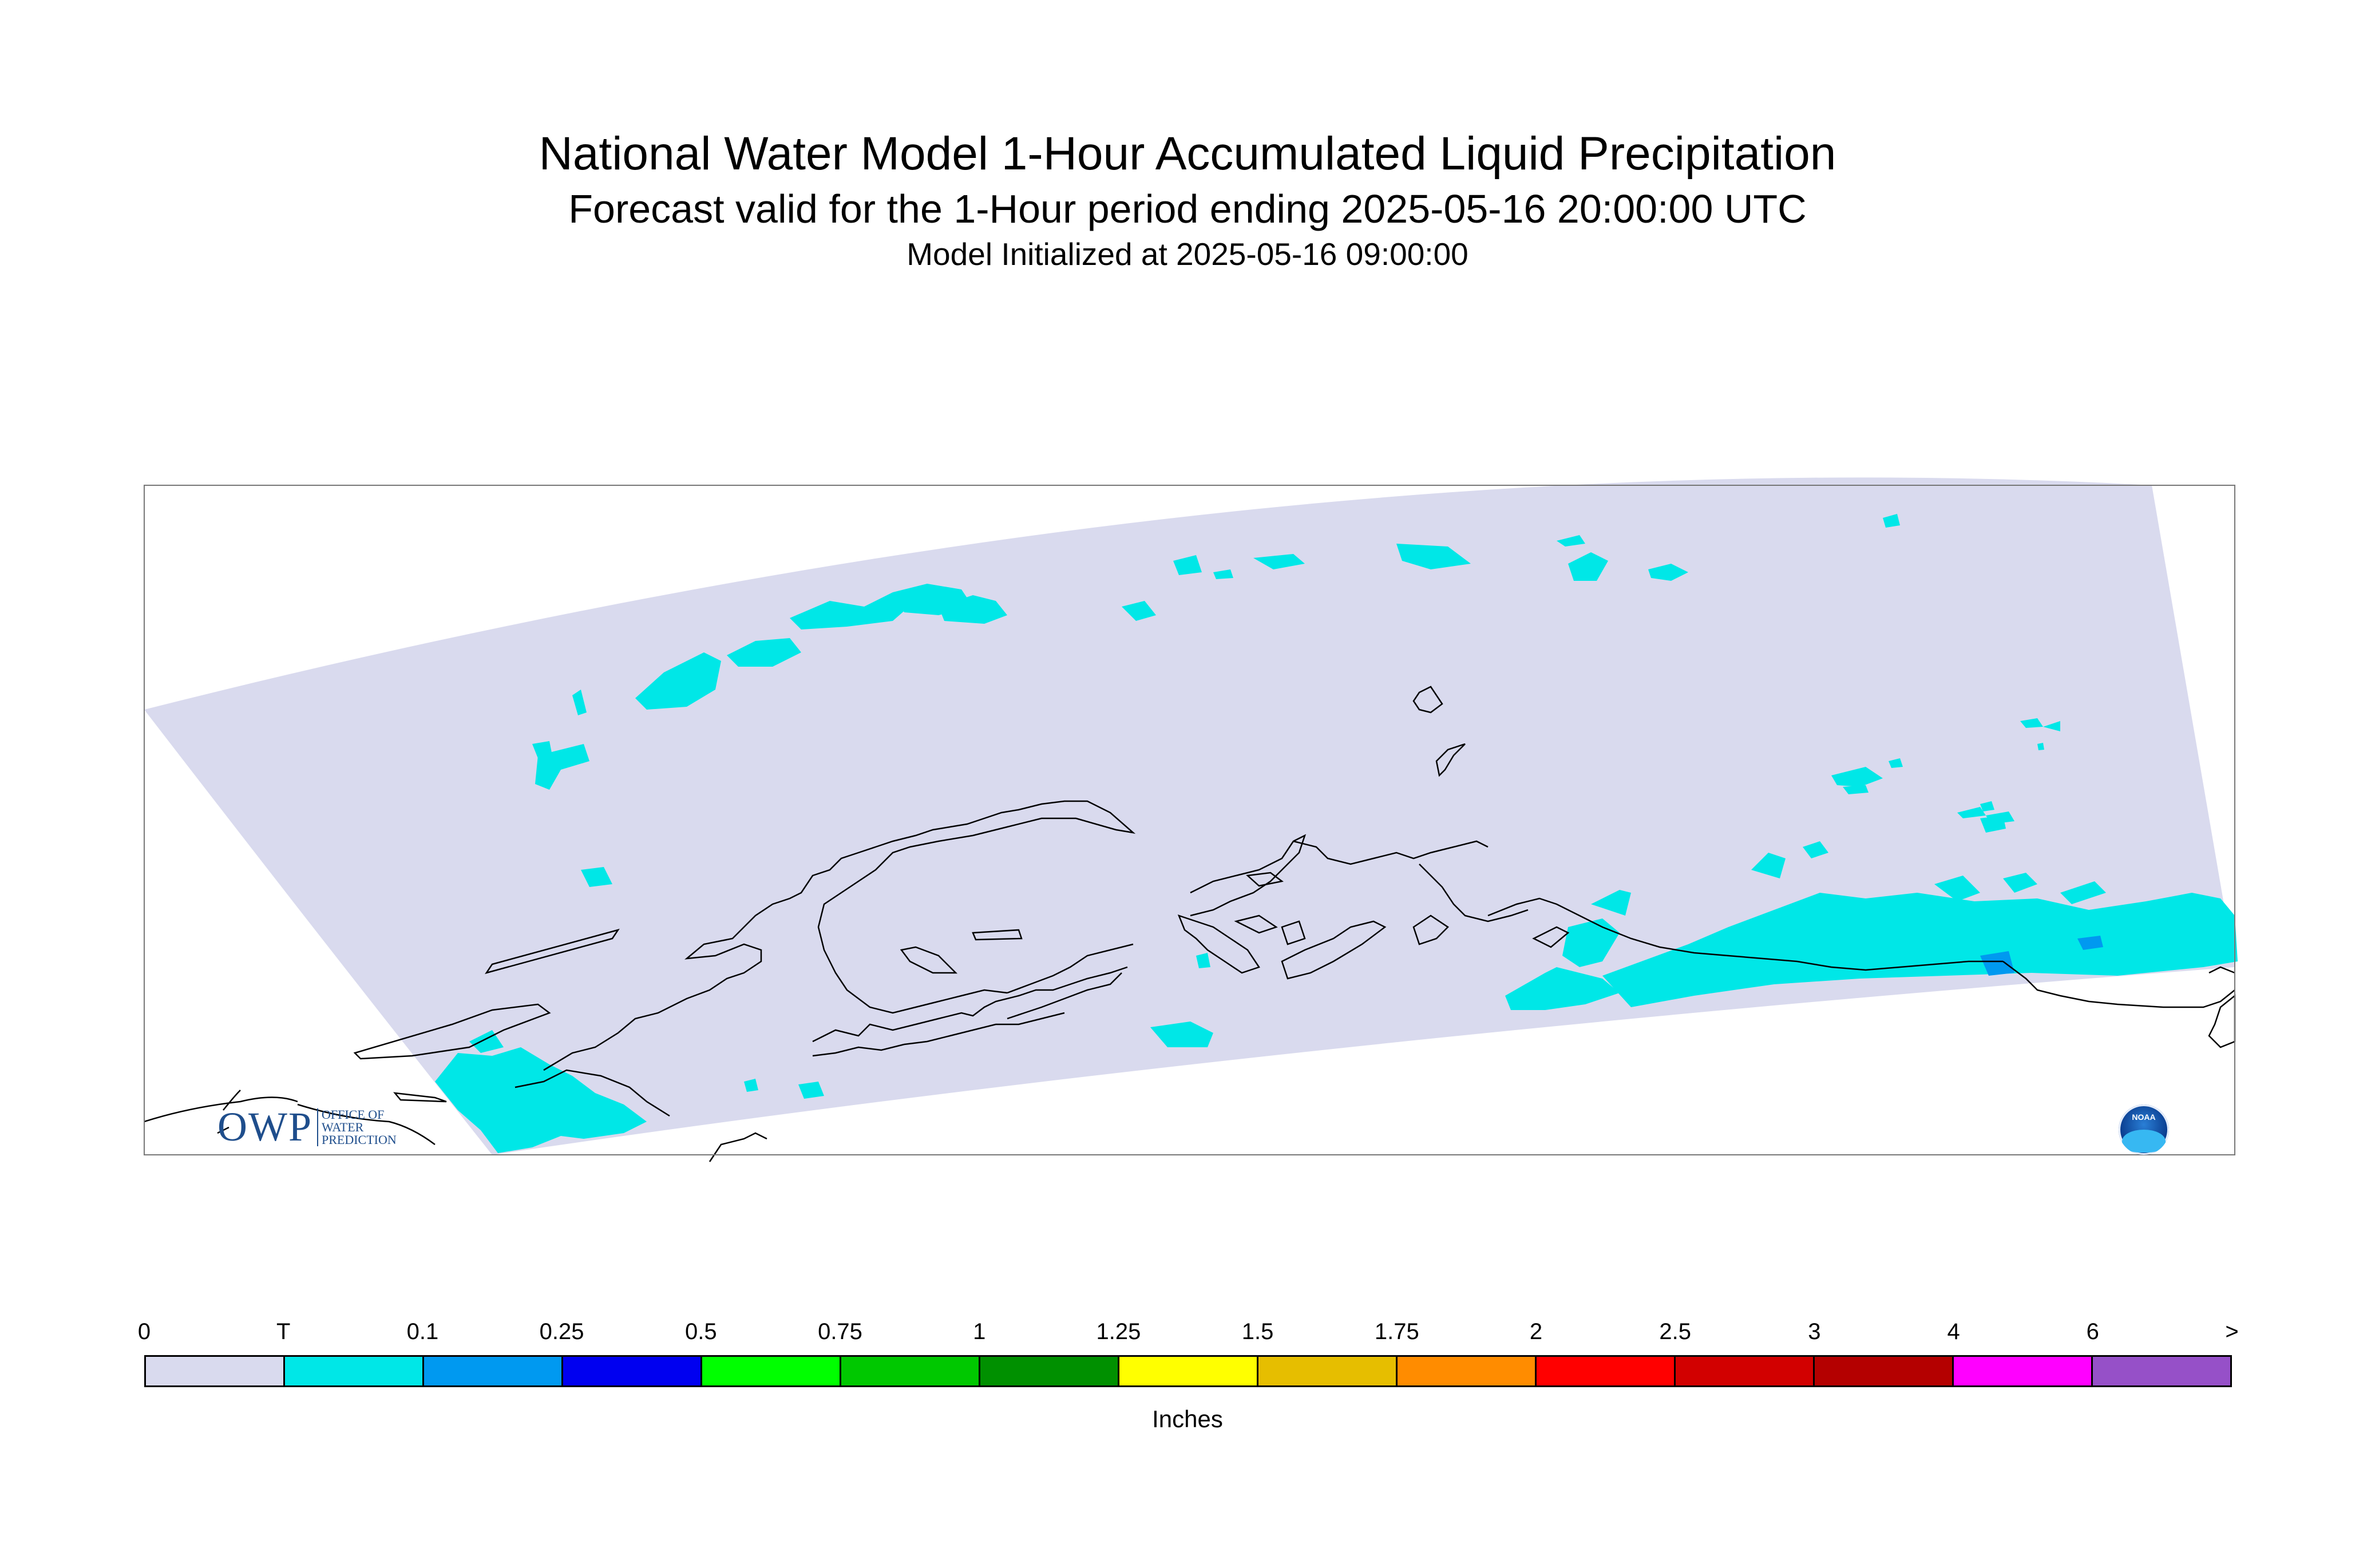 Image resolution: width=2375 pixels, height=1568 pixels. What do you see at coordinates (2144, 1129) in the screenshot?
I see `noaa-logo: NOAA` at bounding box center [2144, 1129].